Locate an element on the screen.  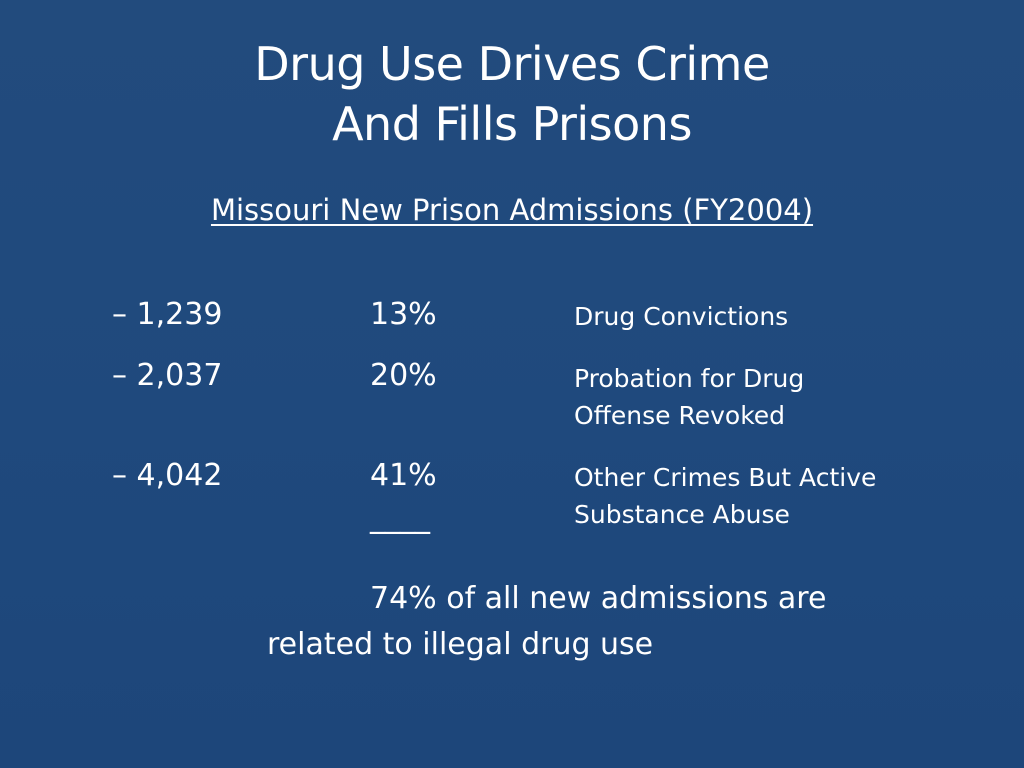
admission-count: – 2,037 is located at coordinates (167, 375).